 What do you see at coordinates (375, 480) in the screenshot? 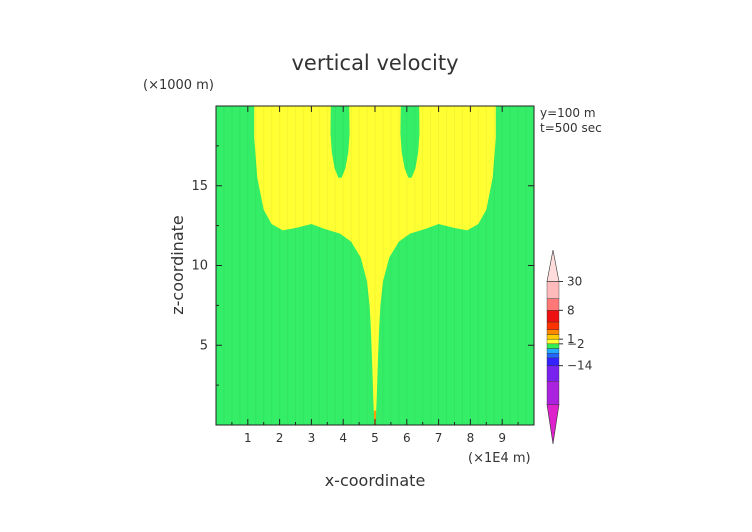
I see `x-axis-label: x-coordinate` at bounding box center [375, 480].